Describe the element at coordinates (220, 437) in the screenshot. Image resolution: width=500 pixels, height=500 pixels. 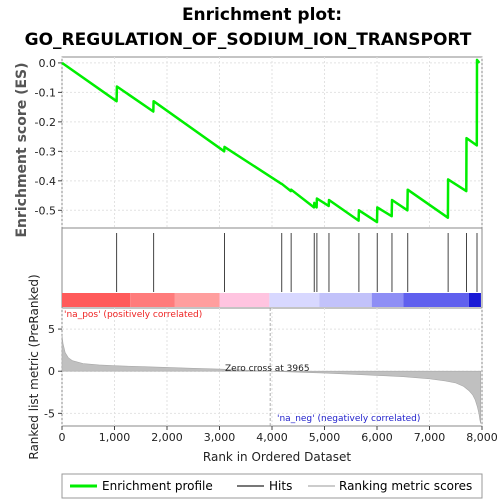
I see `x-tick-label: 3,000` at that location.